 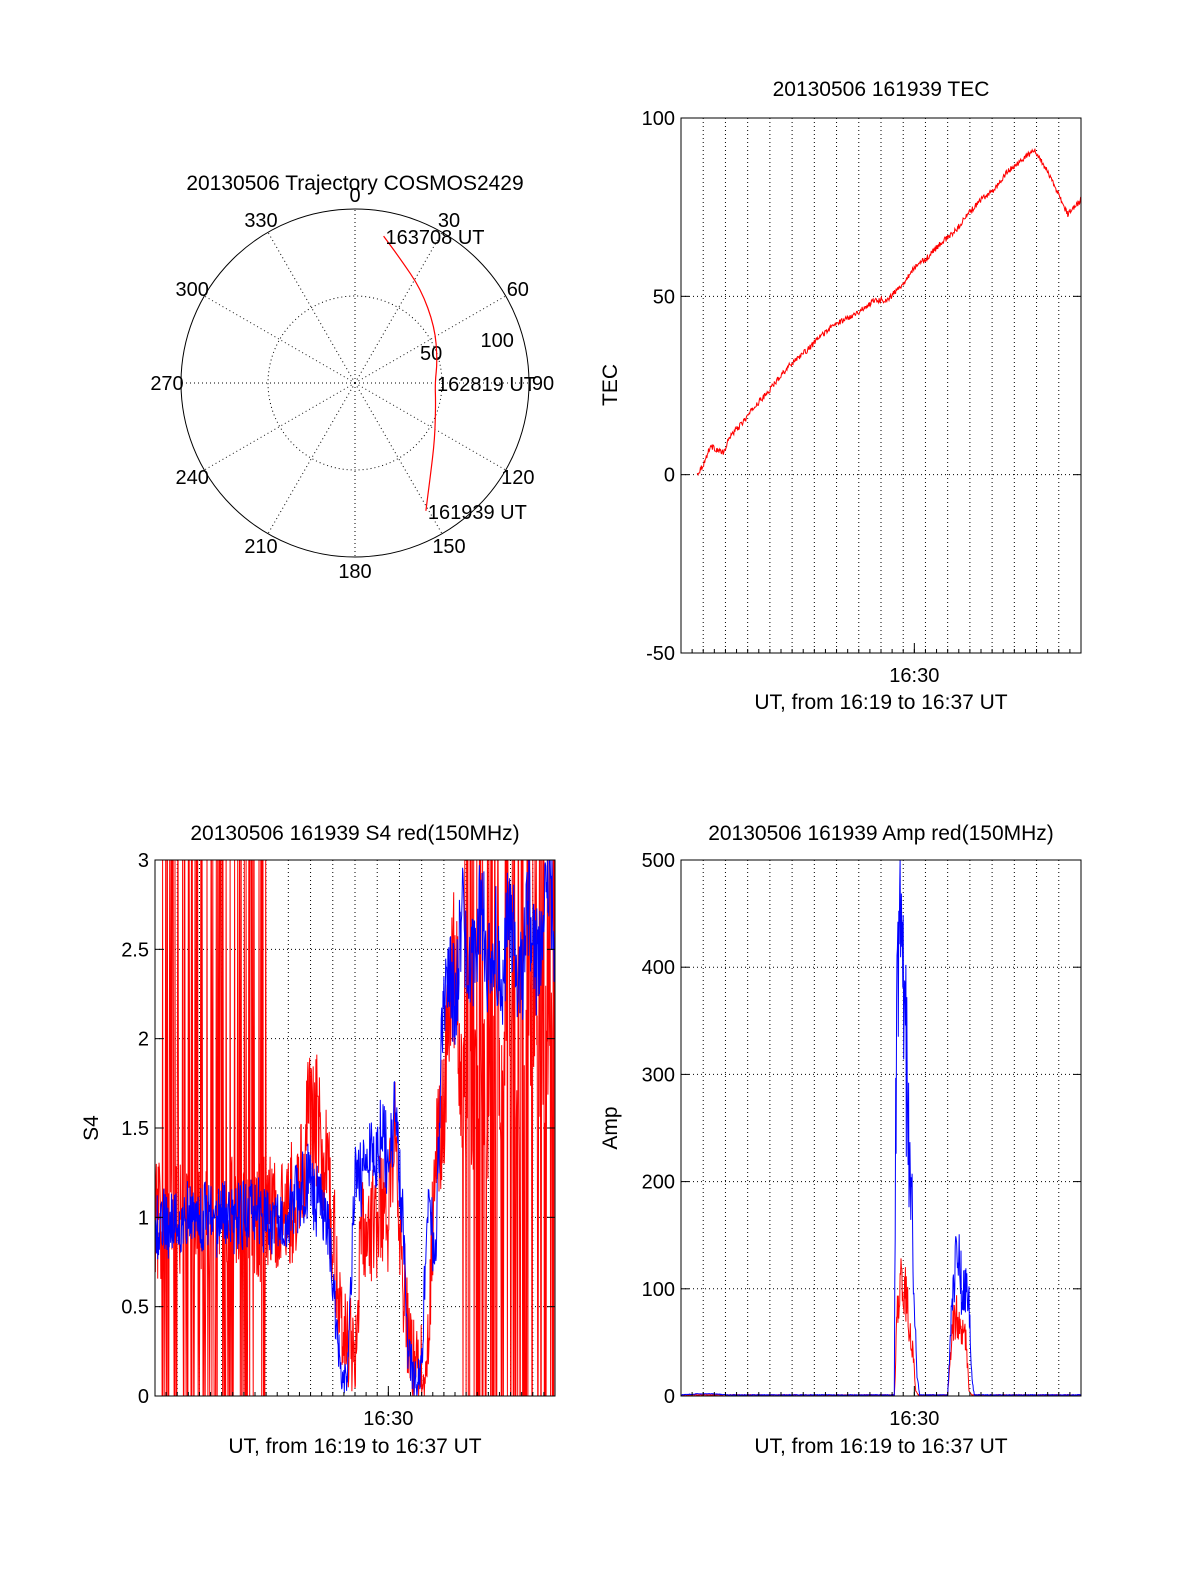 What do you see at coordinates (610, 1127) in the screenshot?
I see `amp-ylabel: Amp` at bounding box center [610, 1127].